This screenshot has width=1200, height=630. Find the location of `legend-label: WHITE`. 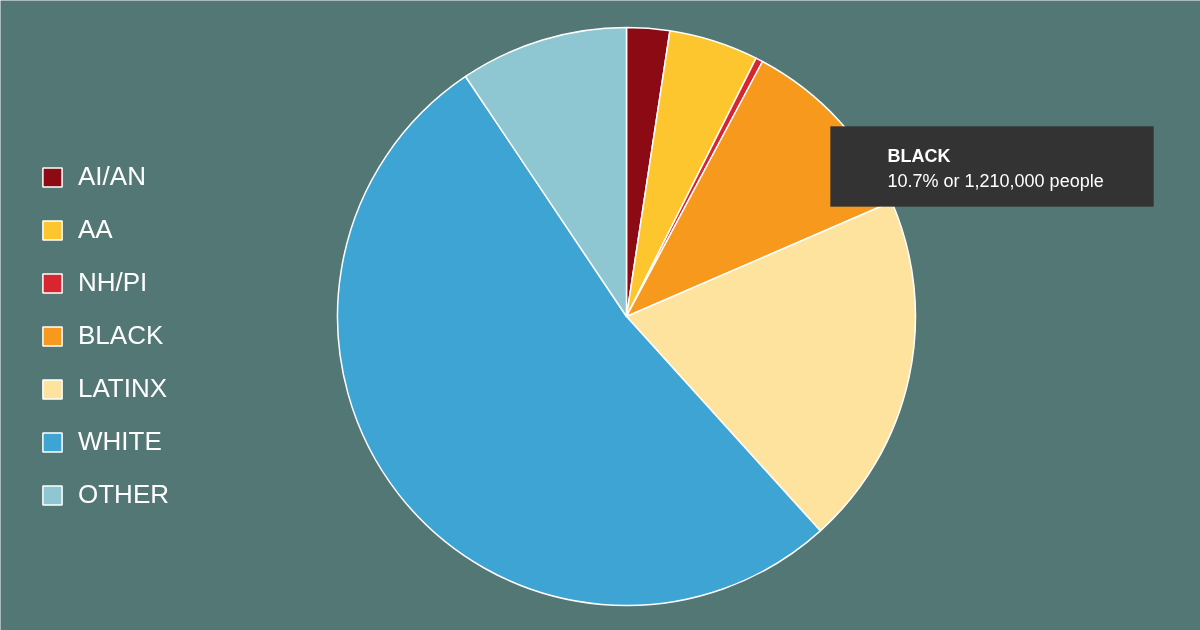

legend-label: WHITE is located at coordinates (120, 441).